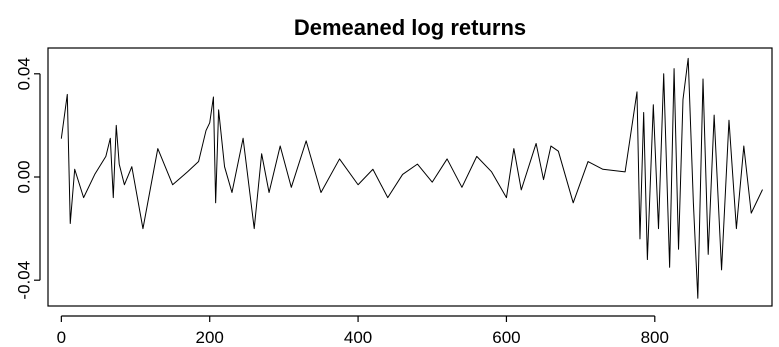 Image resolution: width=779 pixels, height=347 pixels. What do you see at coordinates (358, 337) in the screenshot?
I see `x-tick-label: 400` at bounding box center [358, 337].